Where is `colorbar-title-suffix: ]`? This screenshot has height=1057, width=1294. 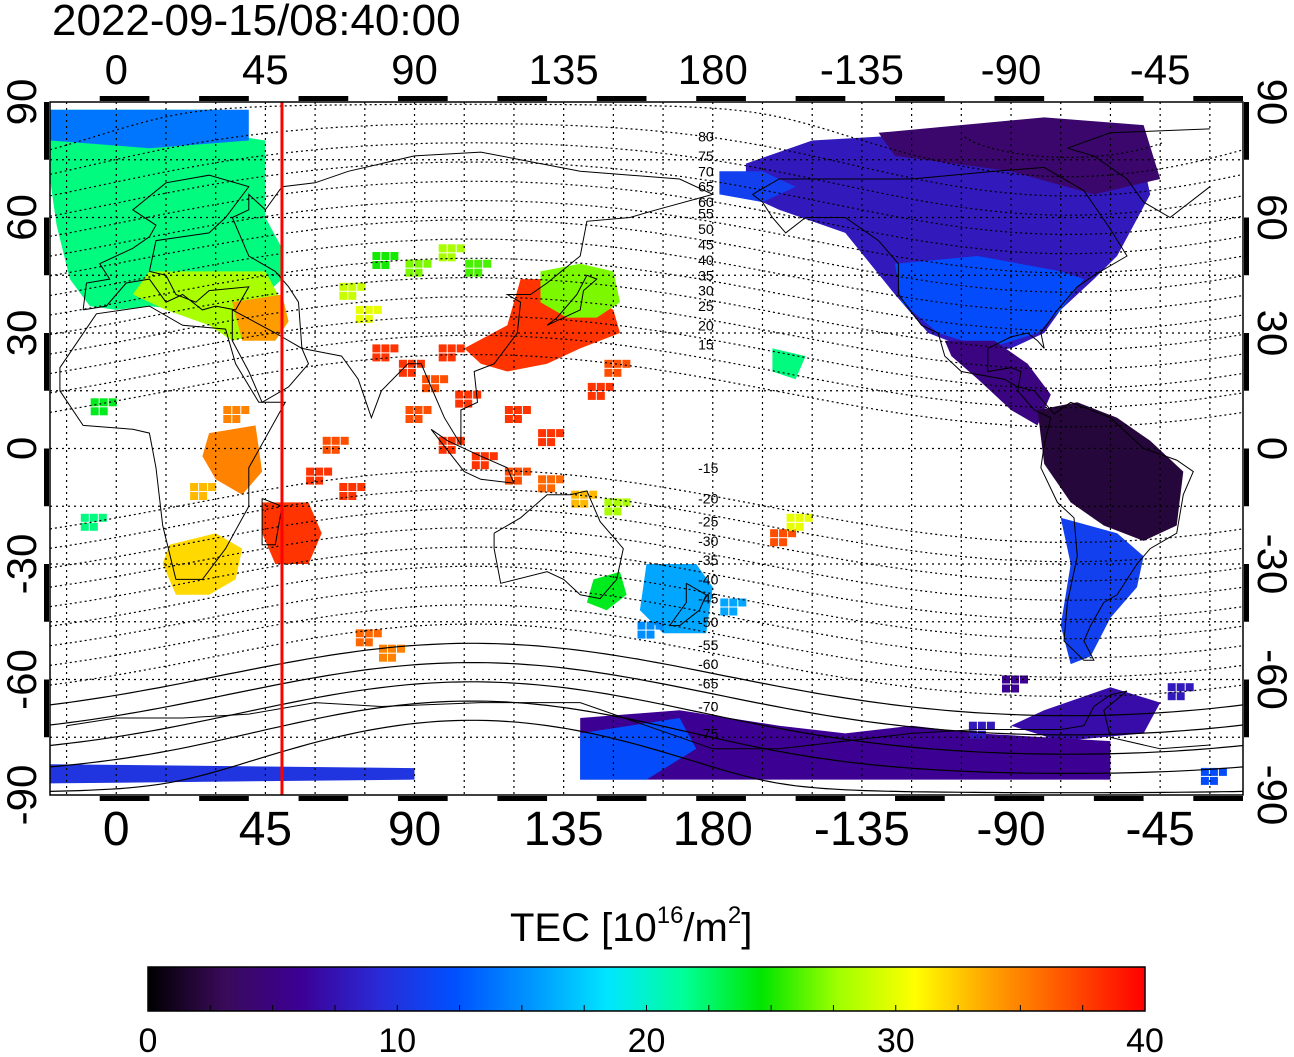 colorbar-title-suffix: ] is located at coordinates (747, 928).